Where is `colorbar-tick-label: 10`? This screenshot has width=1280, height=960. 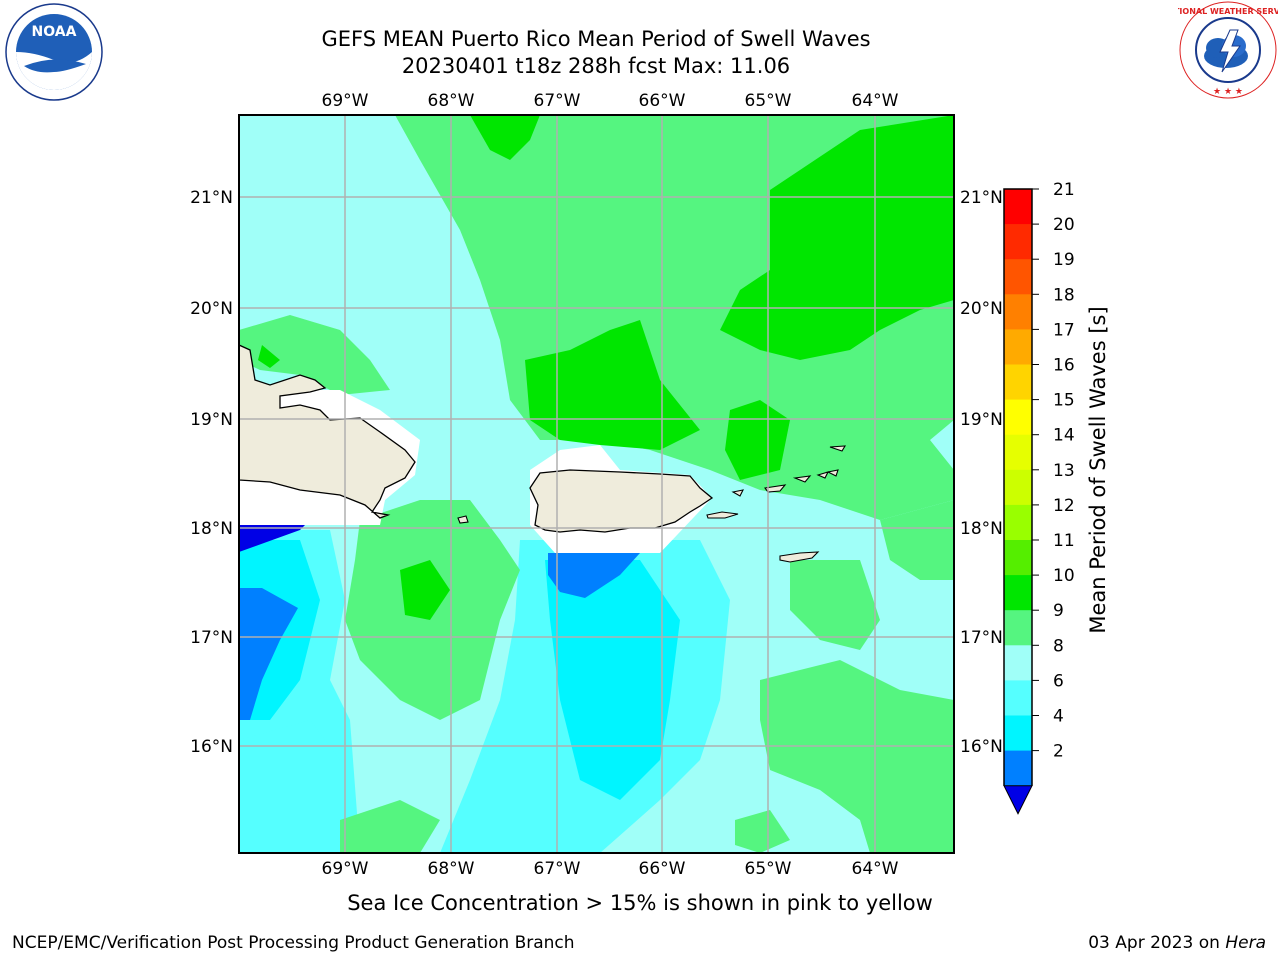 colorbar-tick-label: 10 is located at coordinates (1064, 576).